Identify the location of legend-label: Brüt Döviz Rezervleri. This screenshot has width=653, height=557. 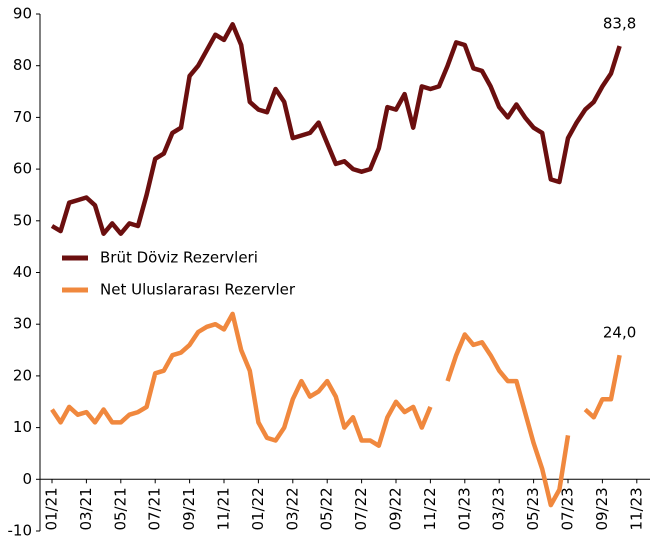
(179, 258).